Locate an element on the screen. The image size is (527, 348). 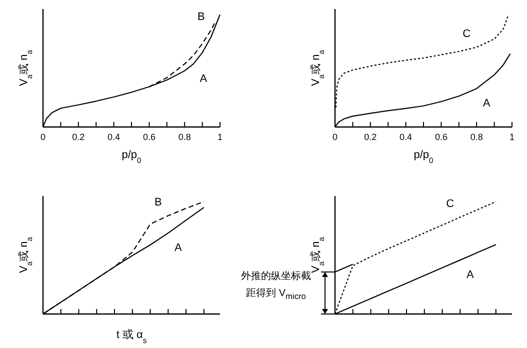
x-axis-title: t 或 α$_{s}$ is located at coordinates (131, 336).